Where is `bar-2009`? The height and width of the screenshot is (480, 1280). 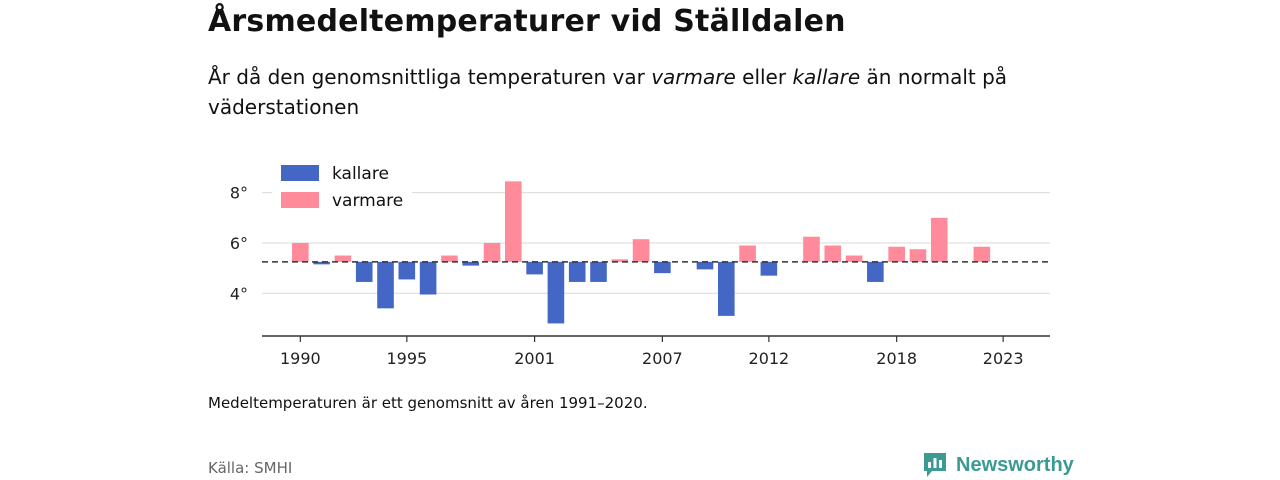
bar-2009 is located at coordinates (705, 265).